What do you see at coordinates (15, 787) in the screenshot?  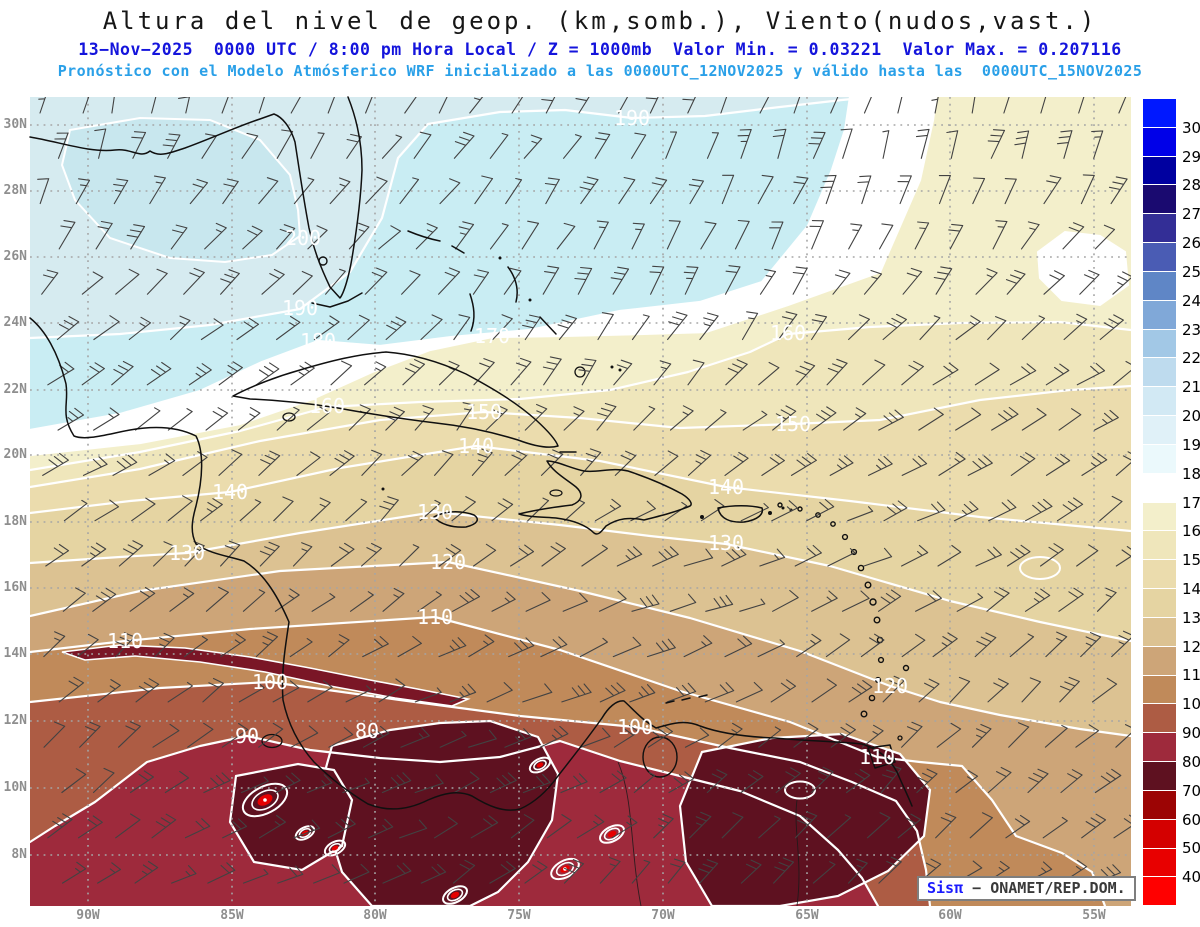 I see `lat-tick-label: 10N` at bounding box center [15, 787].